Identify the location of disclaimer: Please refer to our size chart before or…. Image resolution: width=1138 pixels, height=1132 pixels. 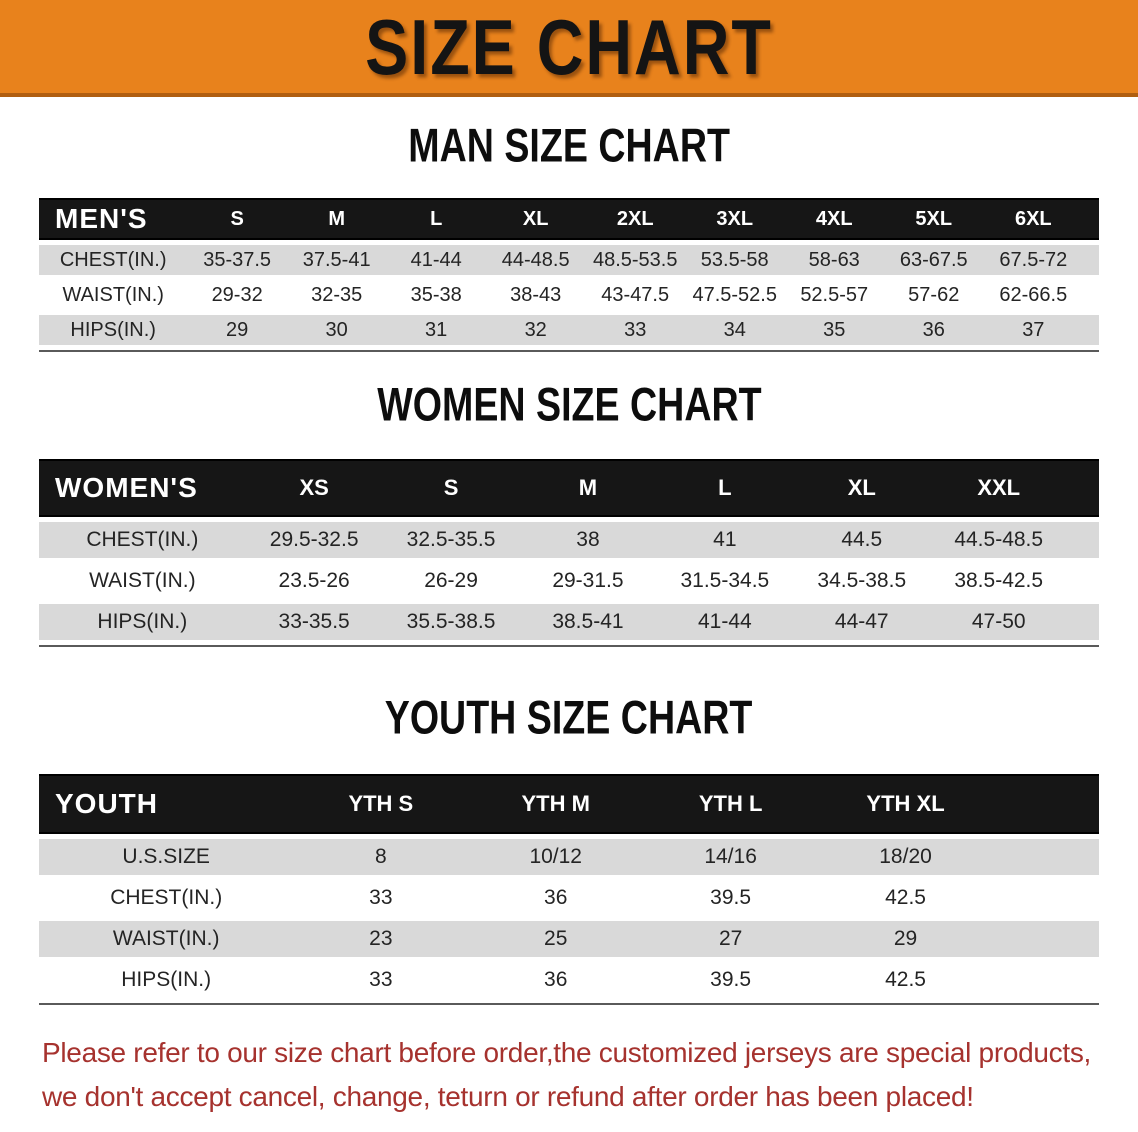
(569, 1075).